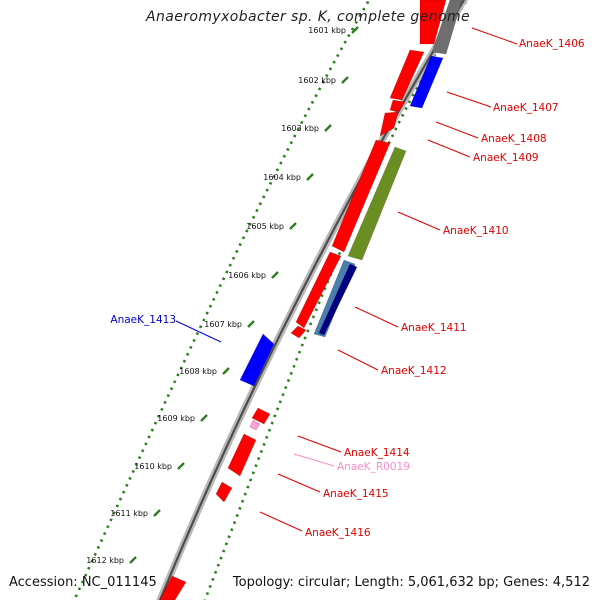 The height and width of the screenshot is (600, 600). What do you see at coordinates (476, 231) in the screenshot?
I see `gene-label: AnaeK_1410` at bounding box center [476, 231].